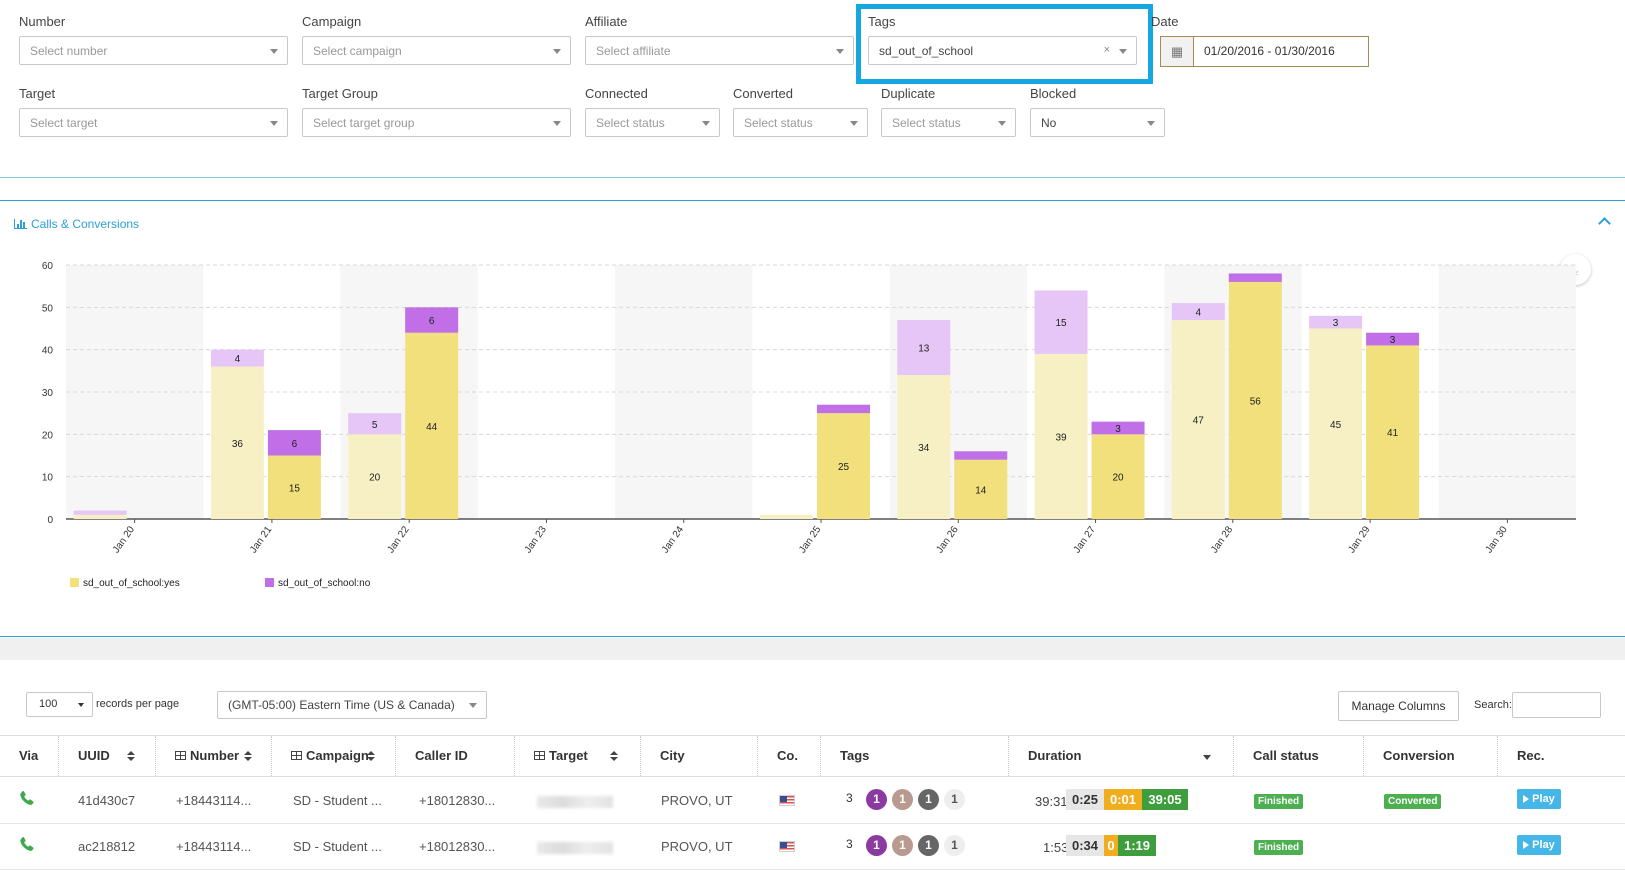  Describe the element at coordinates (882, 21) in the screenshot. I see `tags-filter-label: Tags` at that location.